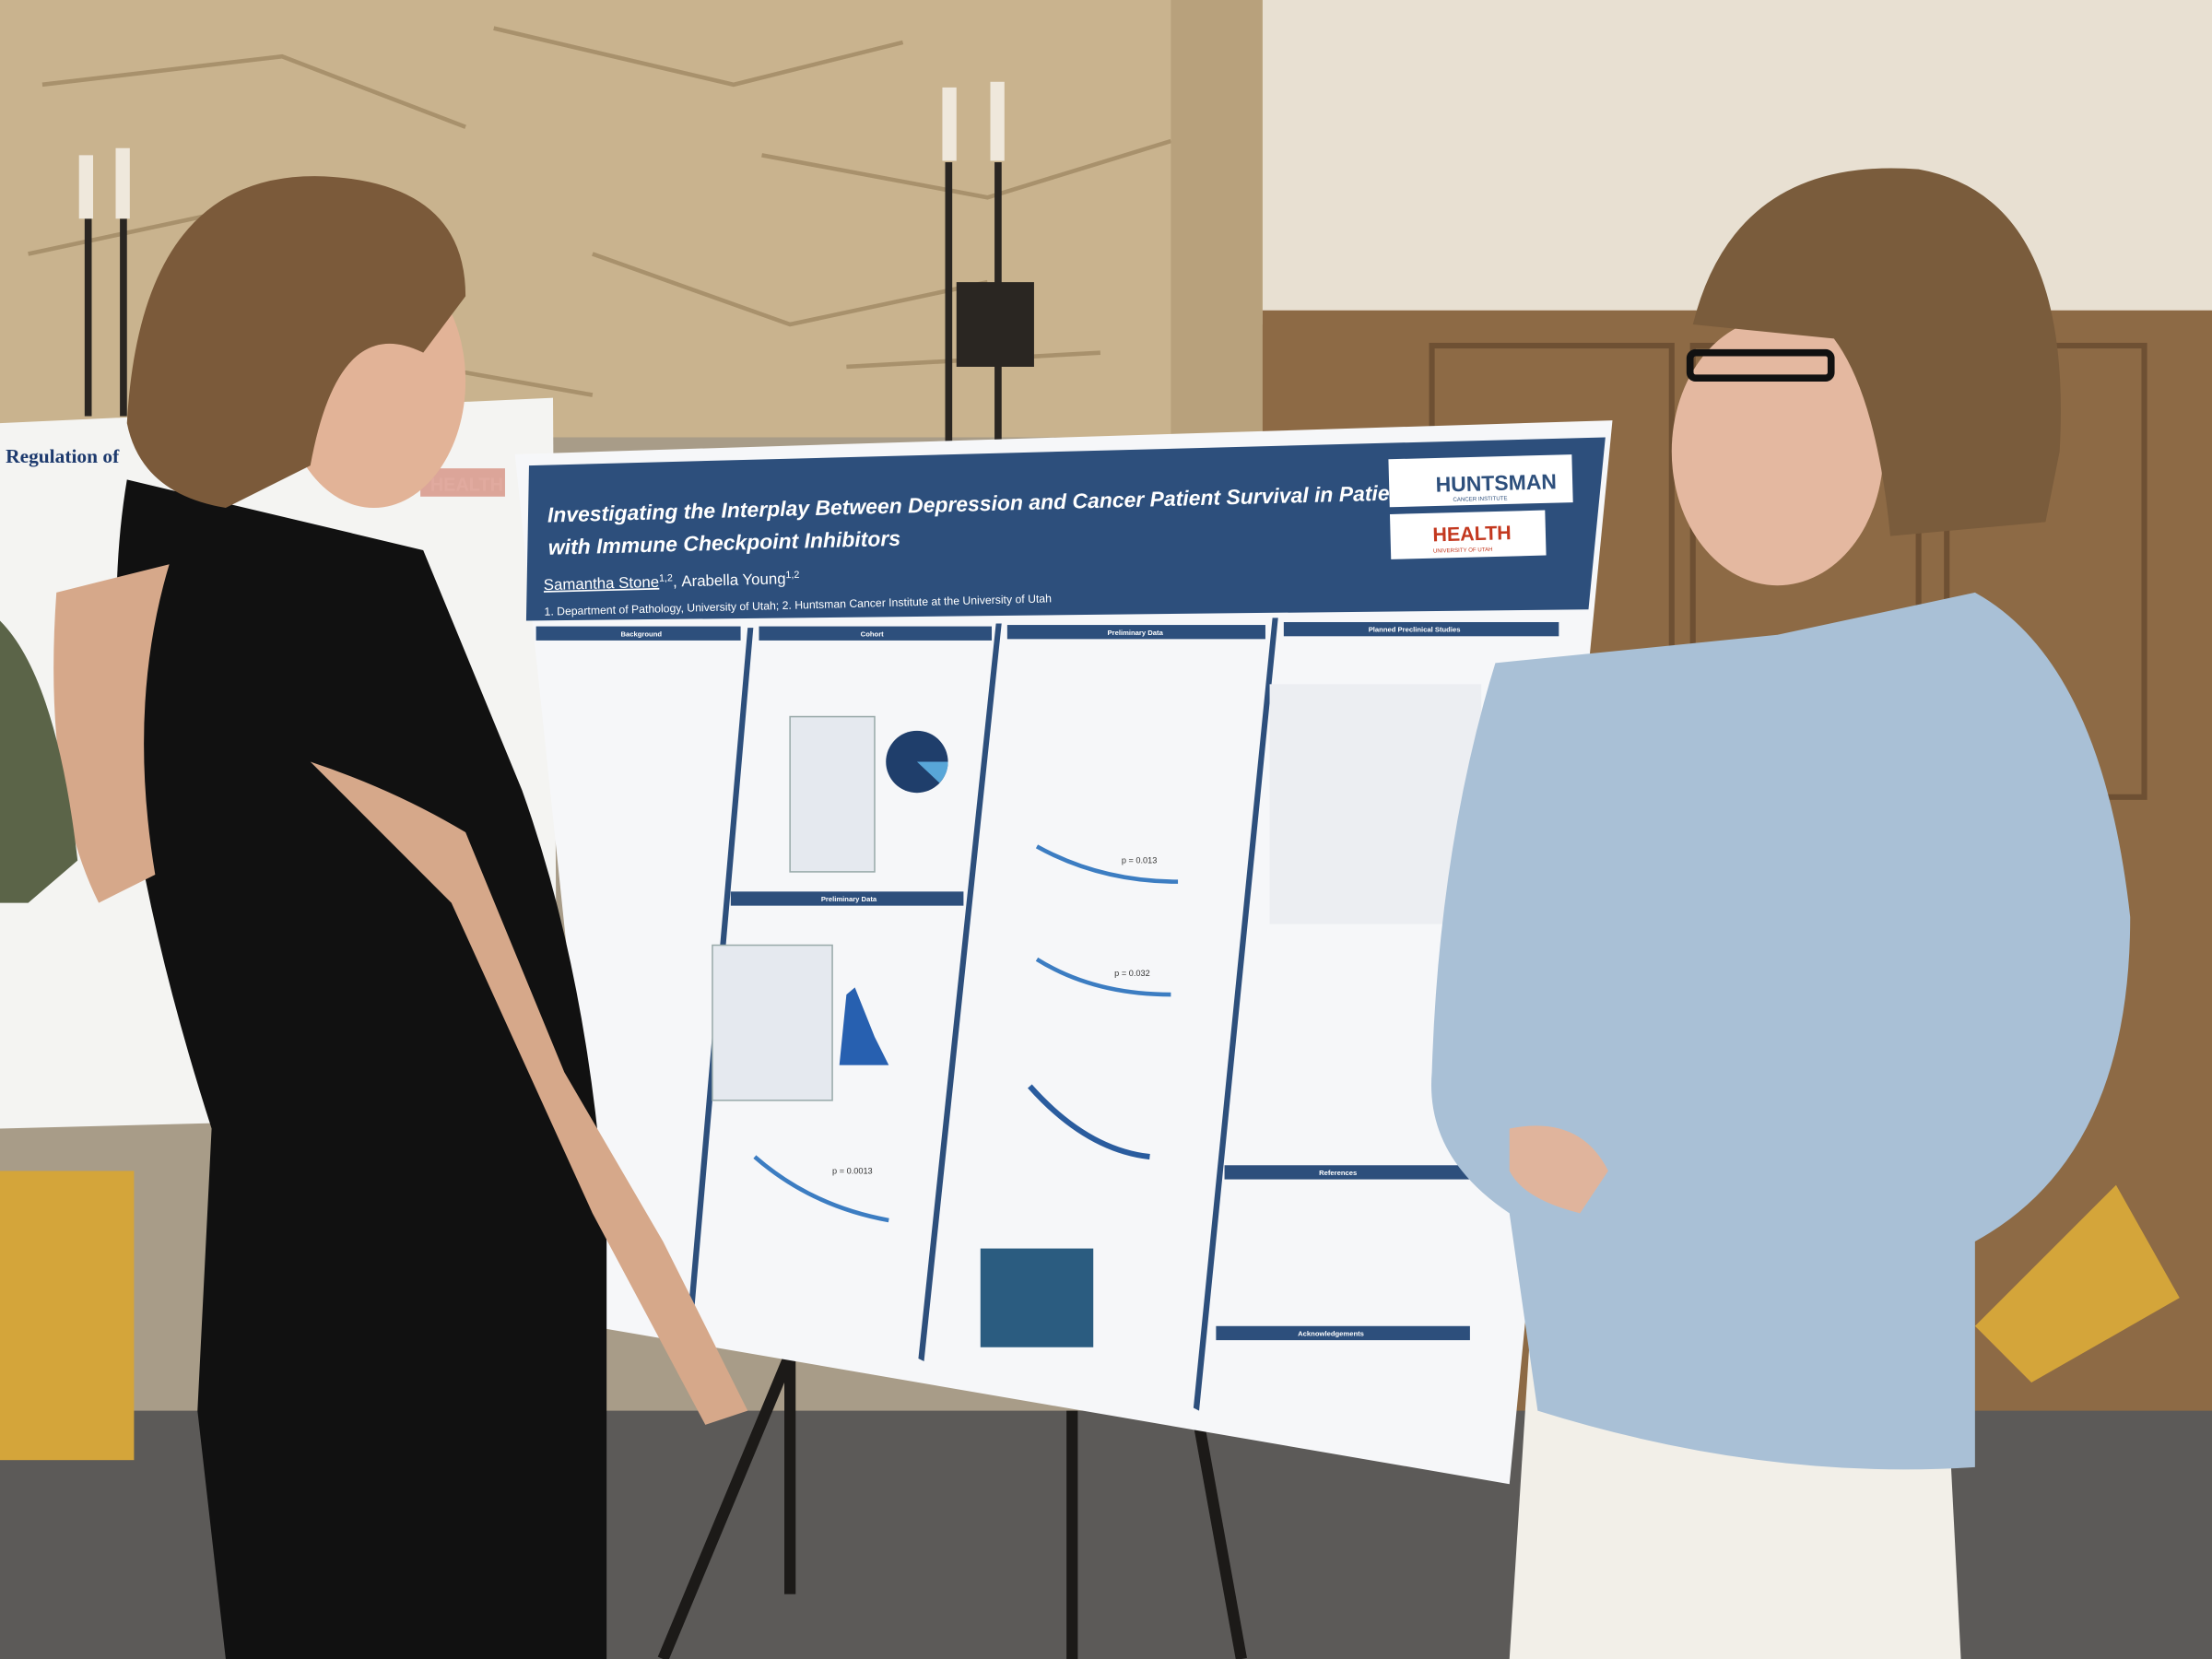 The width and height of the screenshot is (2212, 1659). I want to click on stone-pillar, so click(1220, 233).